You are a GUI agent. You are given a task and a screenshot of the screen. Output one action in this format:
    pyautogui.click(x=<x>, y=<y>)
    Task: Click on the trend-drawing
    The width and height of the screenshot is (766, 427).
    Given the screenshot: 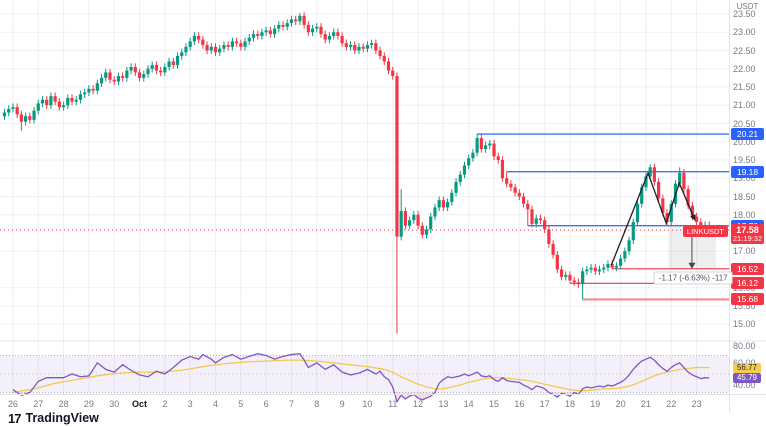 What is the action you would take?
    pyautogui.click(x=653, y=218)
    